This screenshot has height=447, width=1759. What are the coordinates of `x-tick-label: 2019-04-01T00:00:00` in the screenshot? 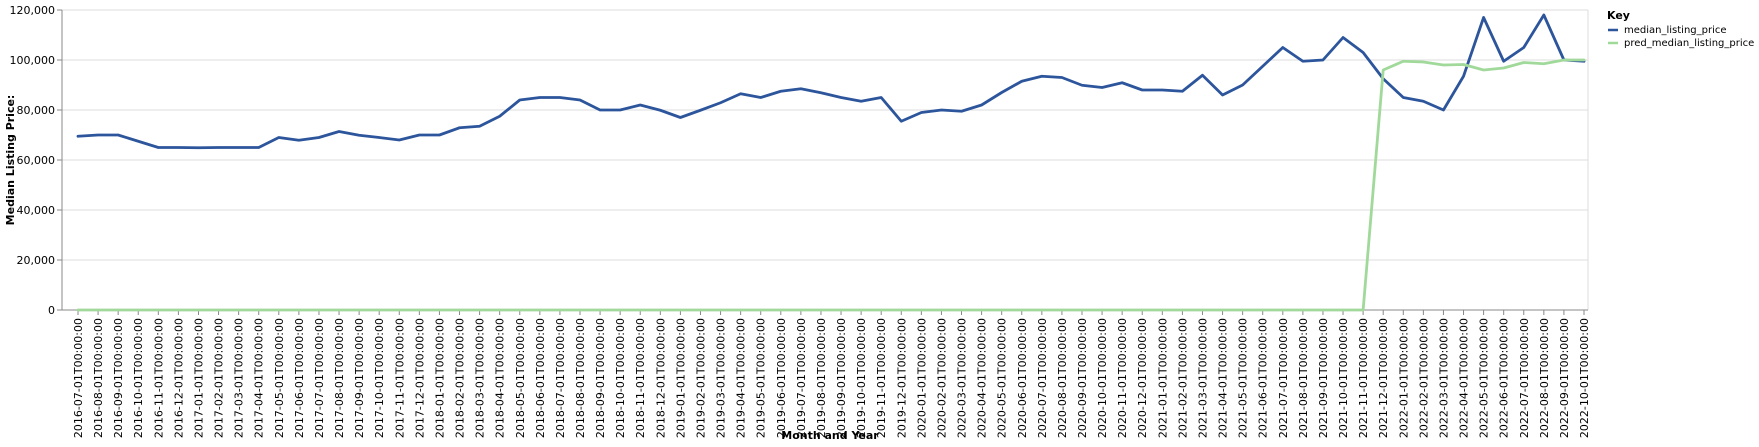 It's located at (741, 378).